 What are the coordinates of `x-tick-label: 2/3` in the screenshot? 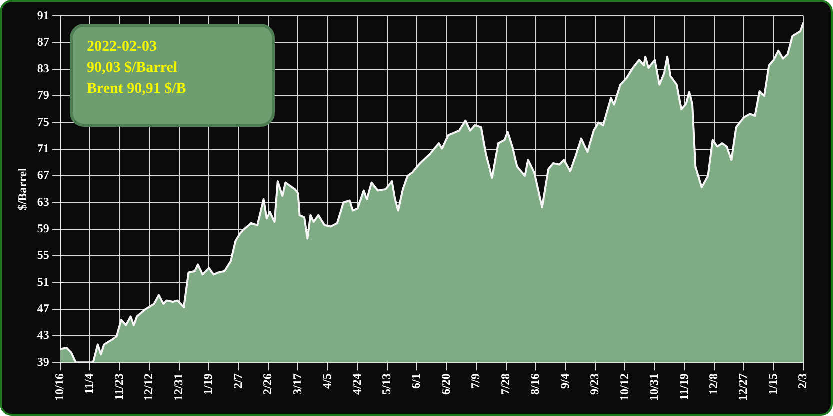 It's located at (803, 382).